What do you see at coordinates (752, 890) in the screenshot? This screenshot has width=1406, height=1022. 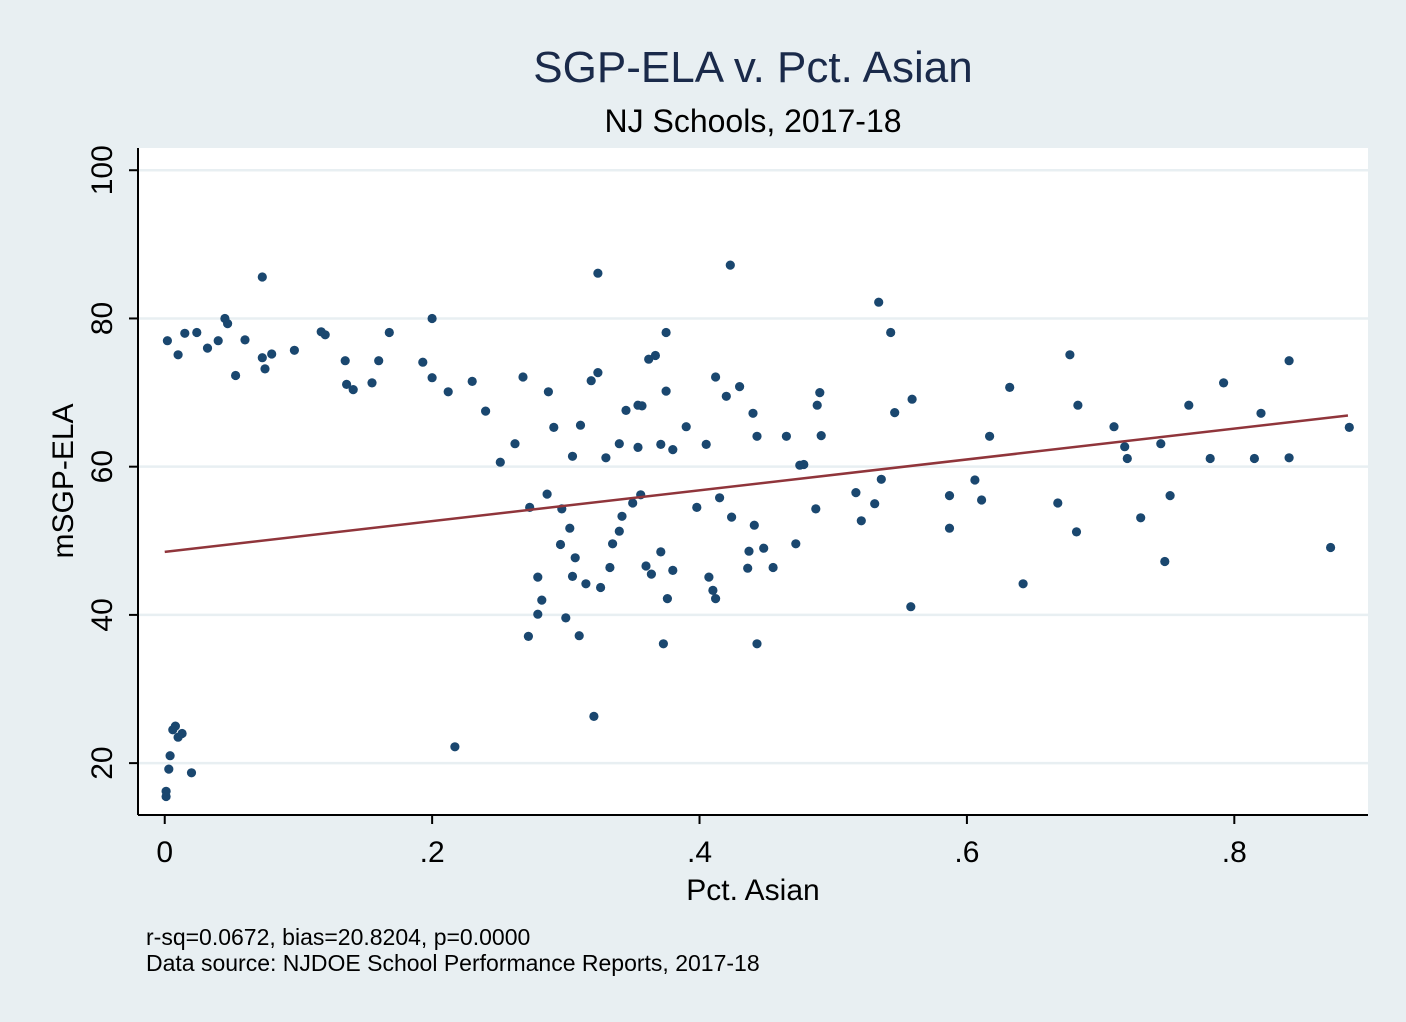 I see `x-axis-title: Pct. Asian` at bounding box center [752, 890].